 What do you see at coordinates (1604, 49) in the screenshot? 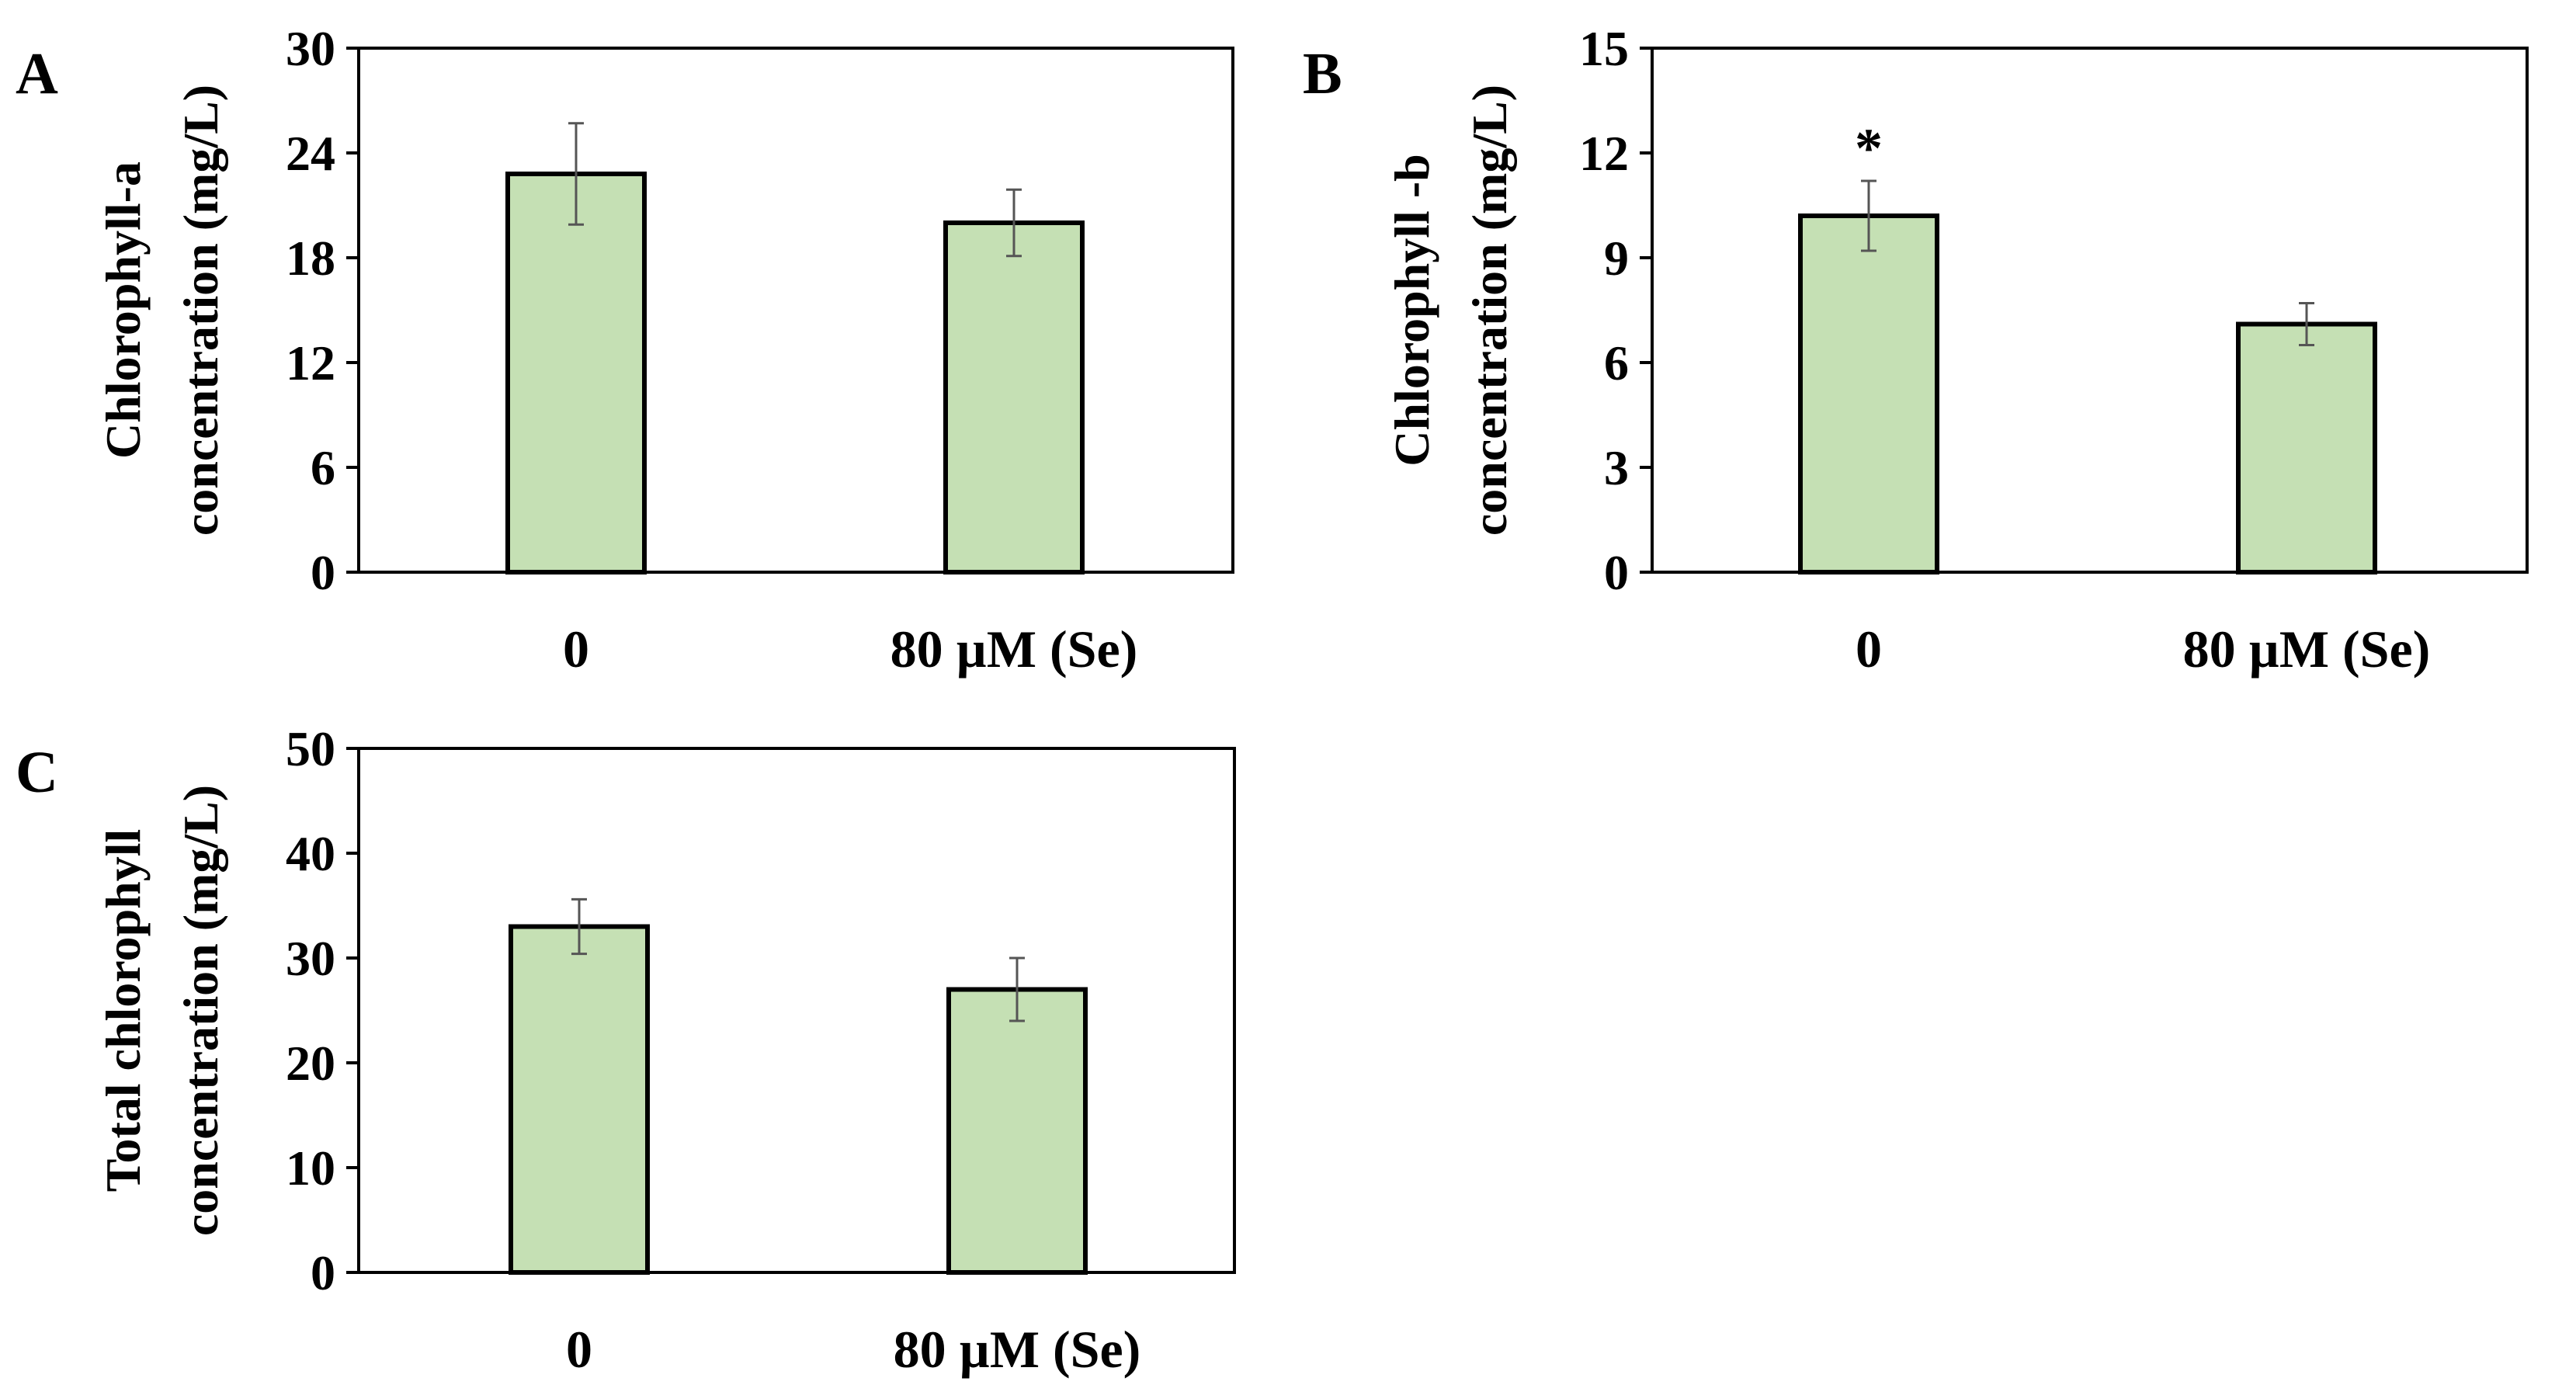
I see `panel-b-ytick-label: 15` at bounding box center [1604, 49].